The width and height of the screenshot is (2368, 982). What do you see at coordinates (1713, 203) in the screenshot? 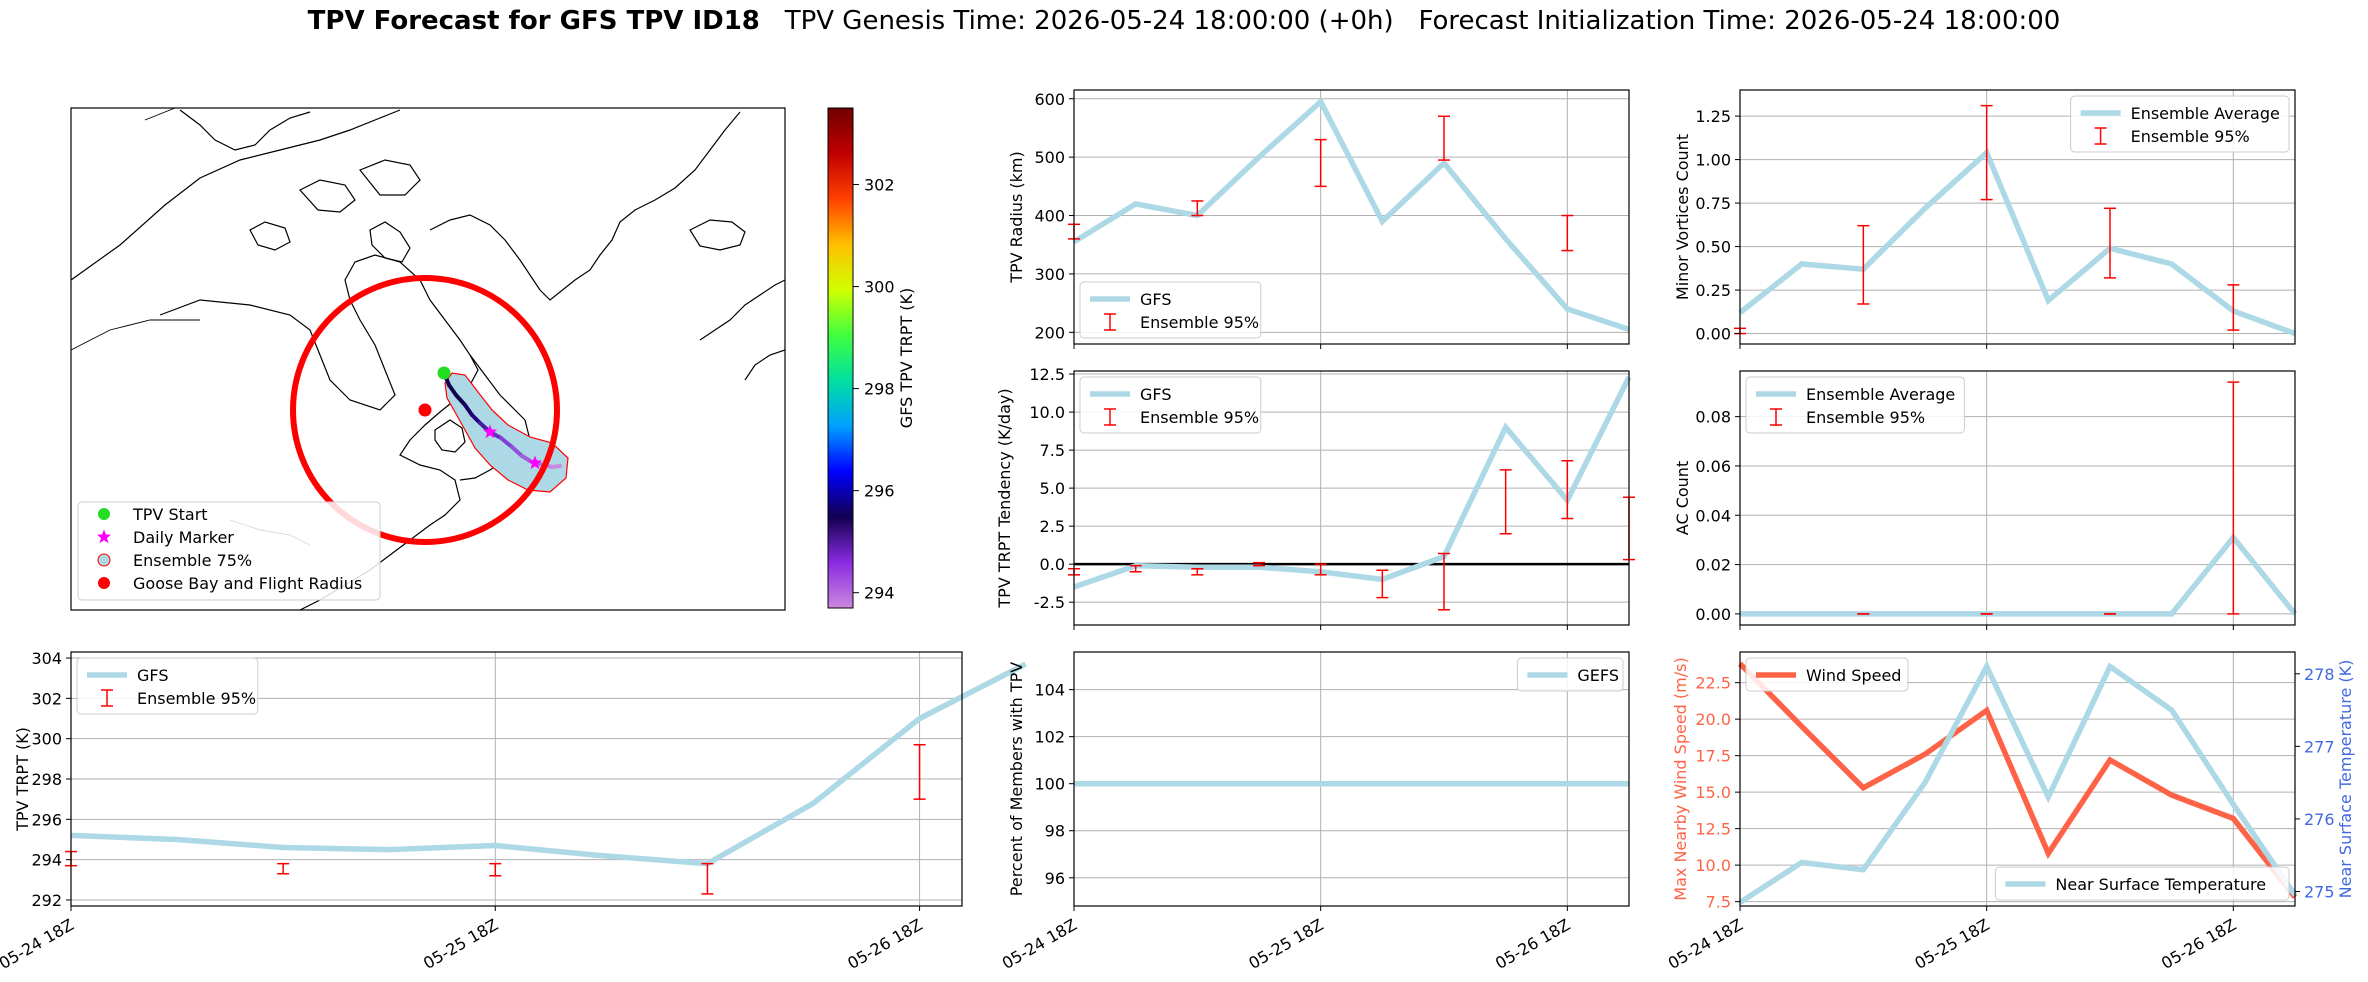
I see `y-tick-label: 0.75` at bounding box center [1713, 203].